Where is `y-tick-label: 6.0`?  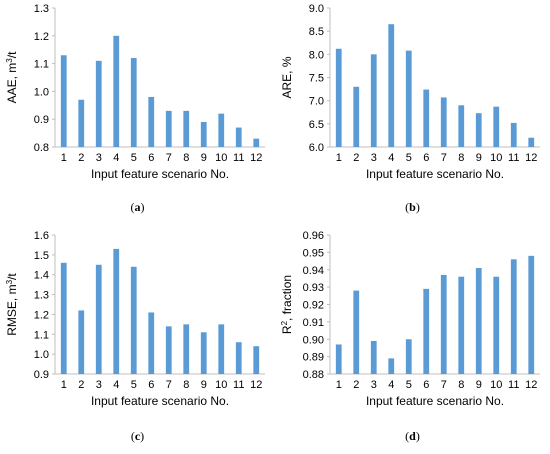
y-tick-label: 6.0 is located at coordinates (316, 148).